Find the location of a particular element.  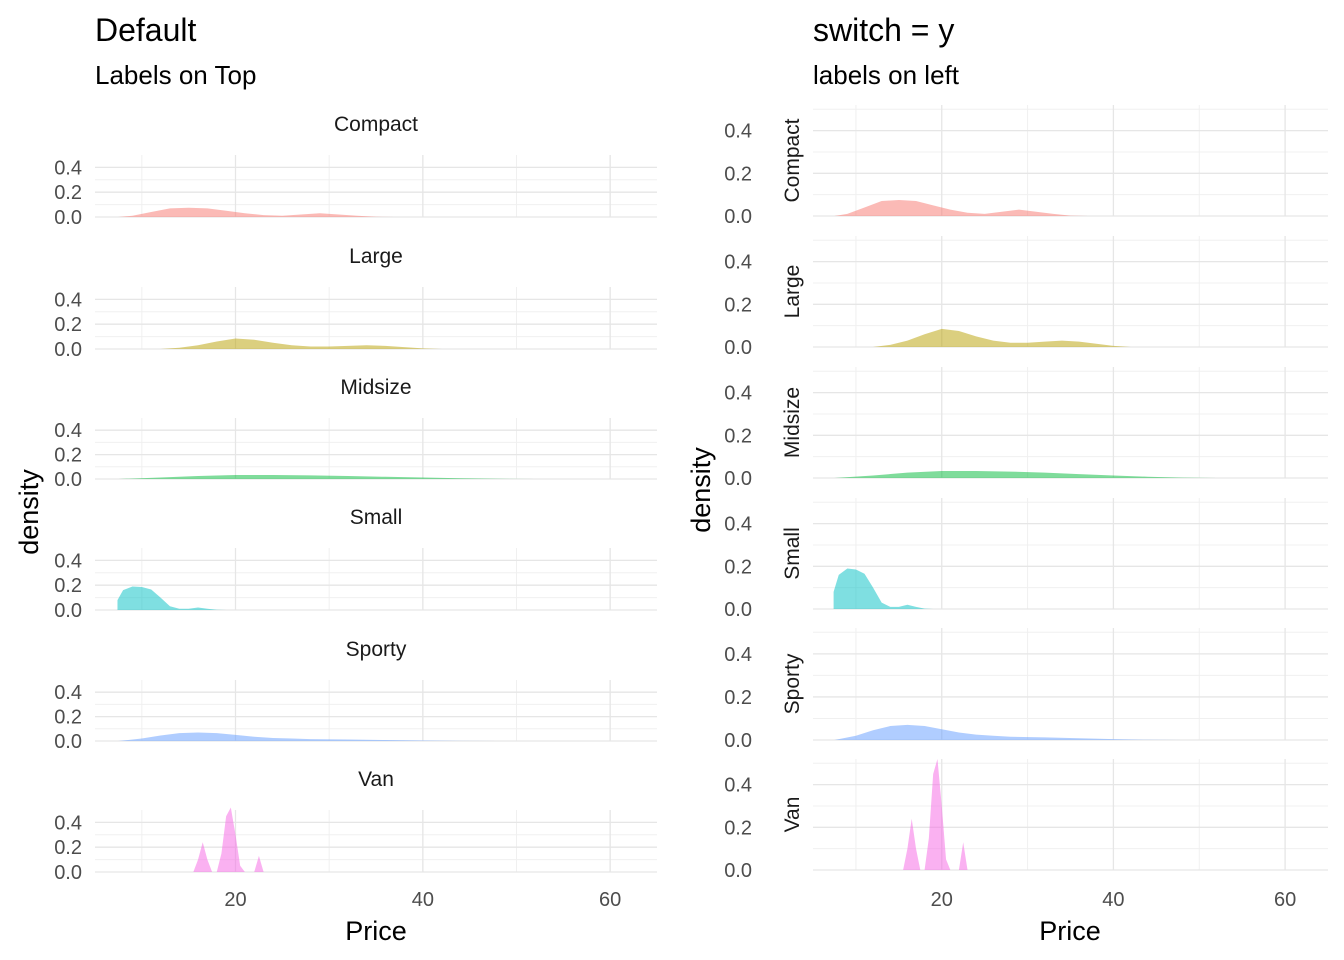

left-chart-subtitle: Labels on Top is located at coordinates (175, 75).